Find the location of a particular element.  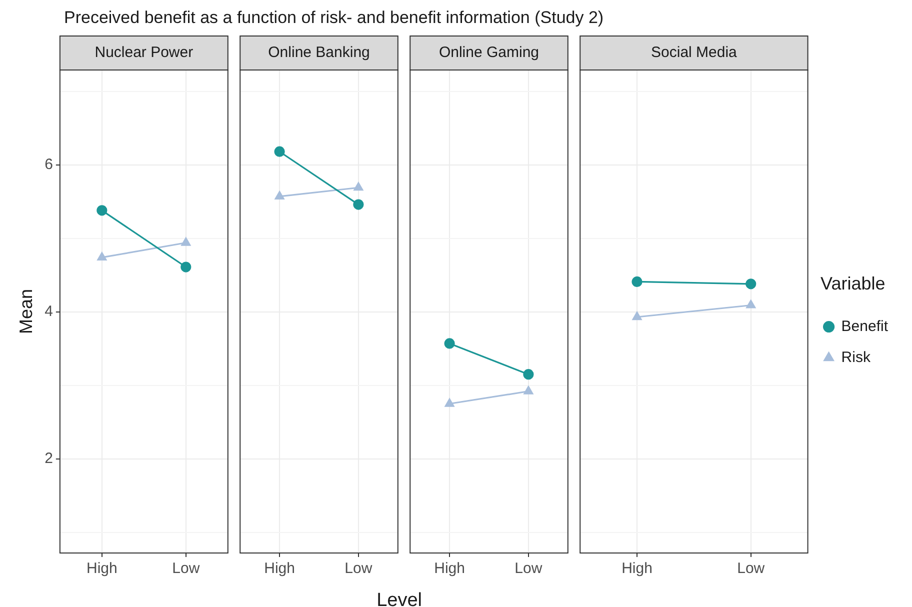

legend-label: Risk is located at coordinates (856, 357).